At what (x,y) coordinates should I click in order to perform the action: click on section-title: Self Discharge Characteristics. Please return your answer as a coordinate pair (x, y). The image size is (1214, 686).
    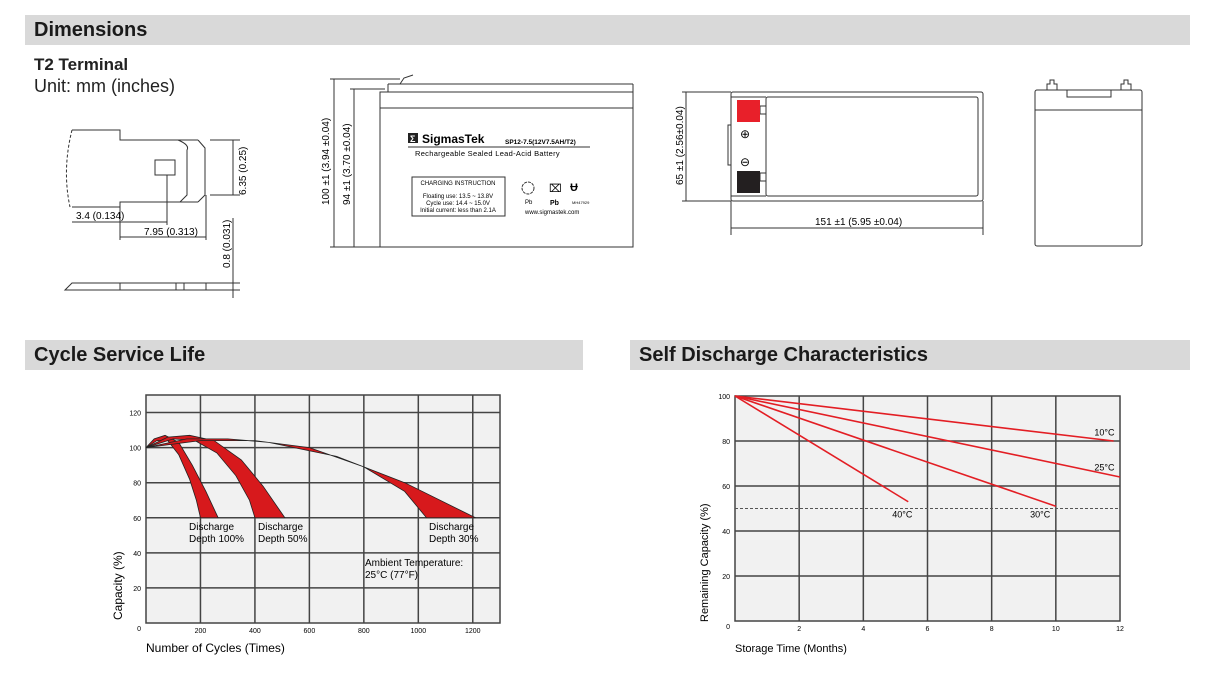
    Looking at the image, I should click on (784, 355).